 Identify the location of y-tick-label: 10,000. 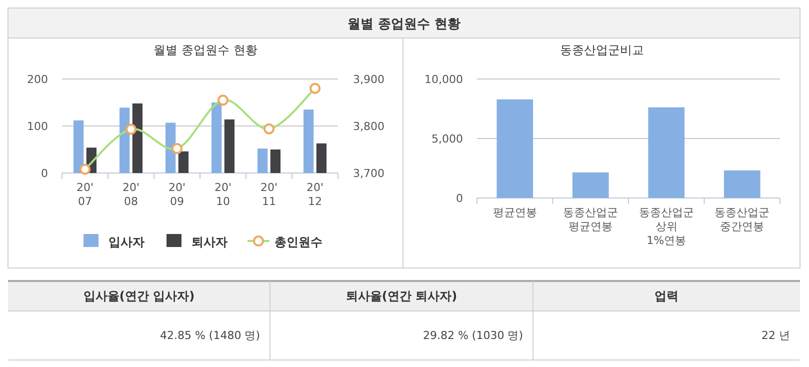
(443, 79).